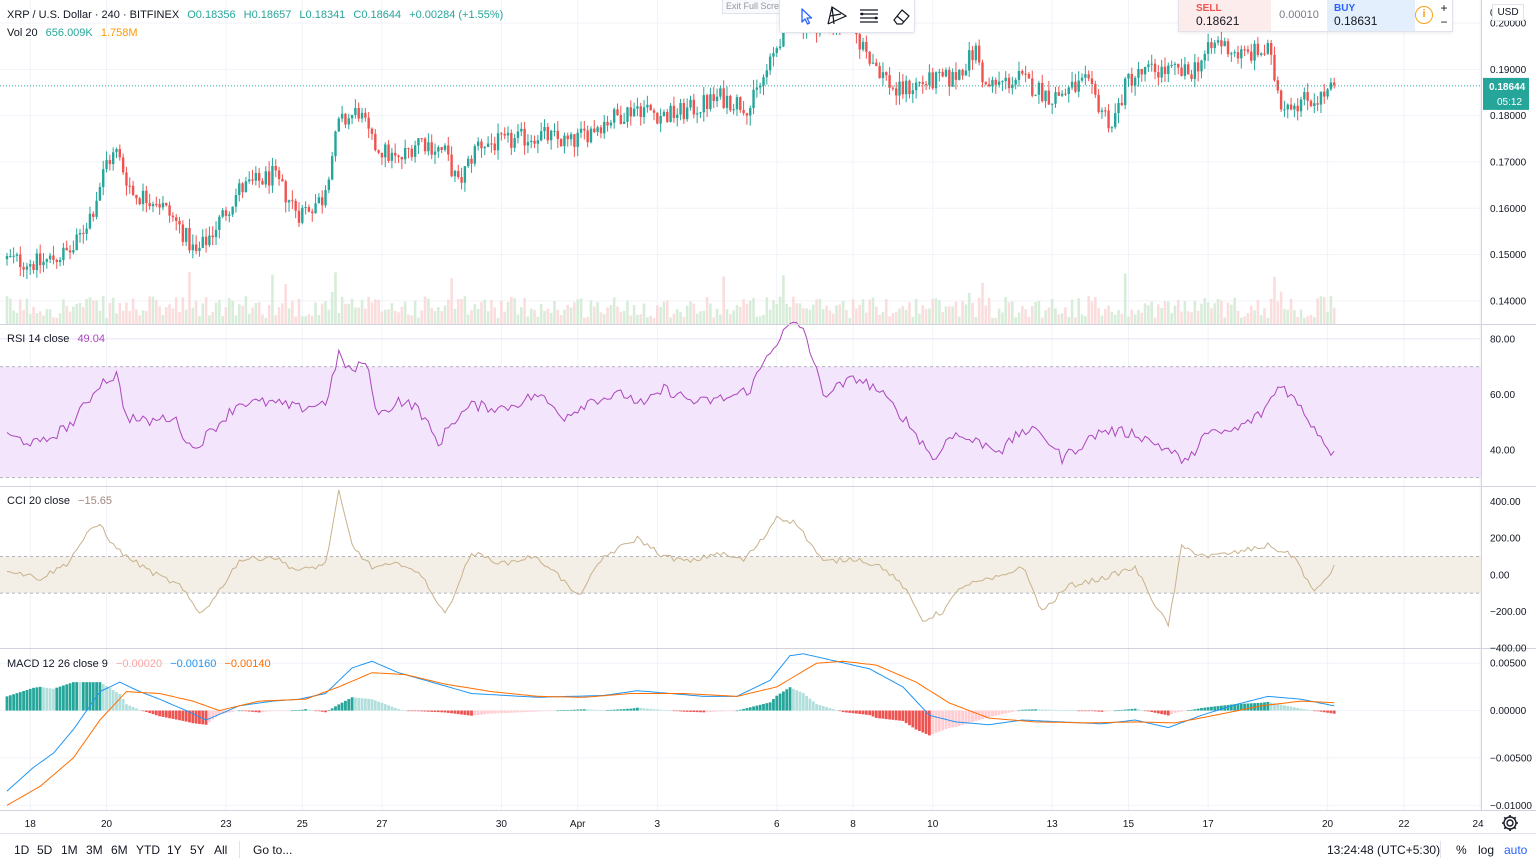  What do you see at coordinates (22, 850) in the screenshot?
I see `range-1d: 1D` at bounding box center [22, 850].